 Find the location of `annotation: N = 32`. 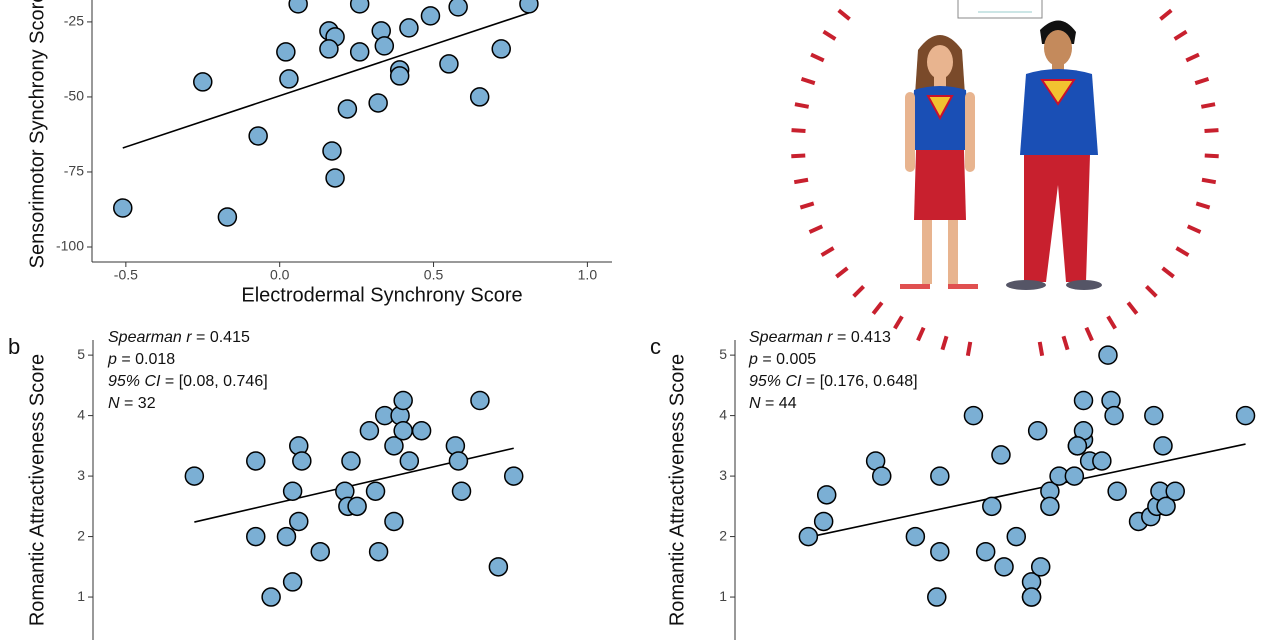

annotation: N = 32 is located at coordinates (132, 403).